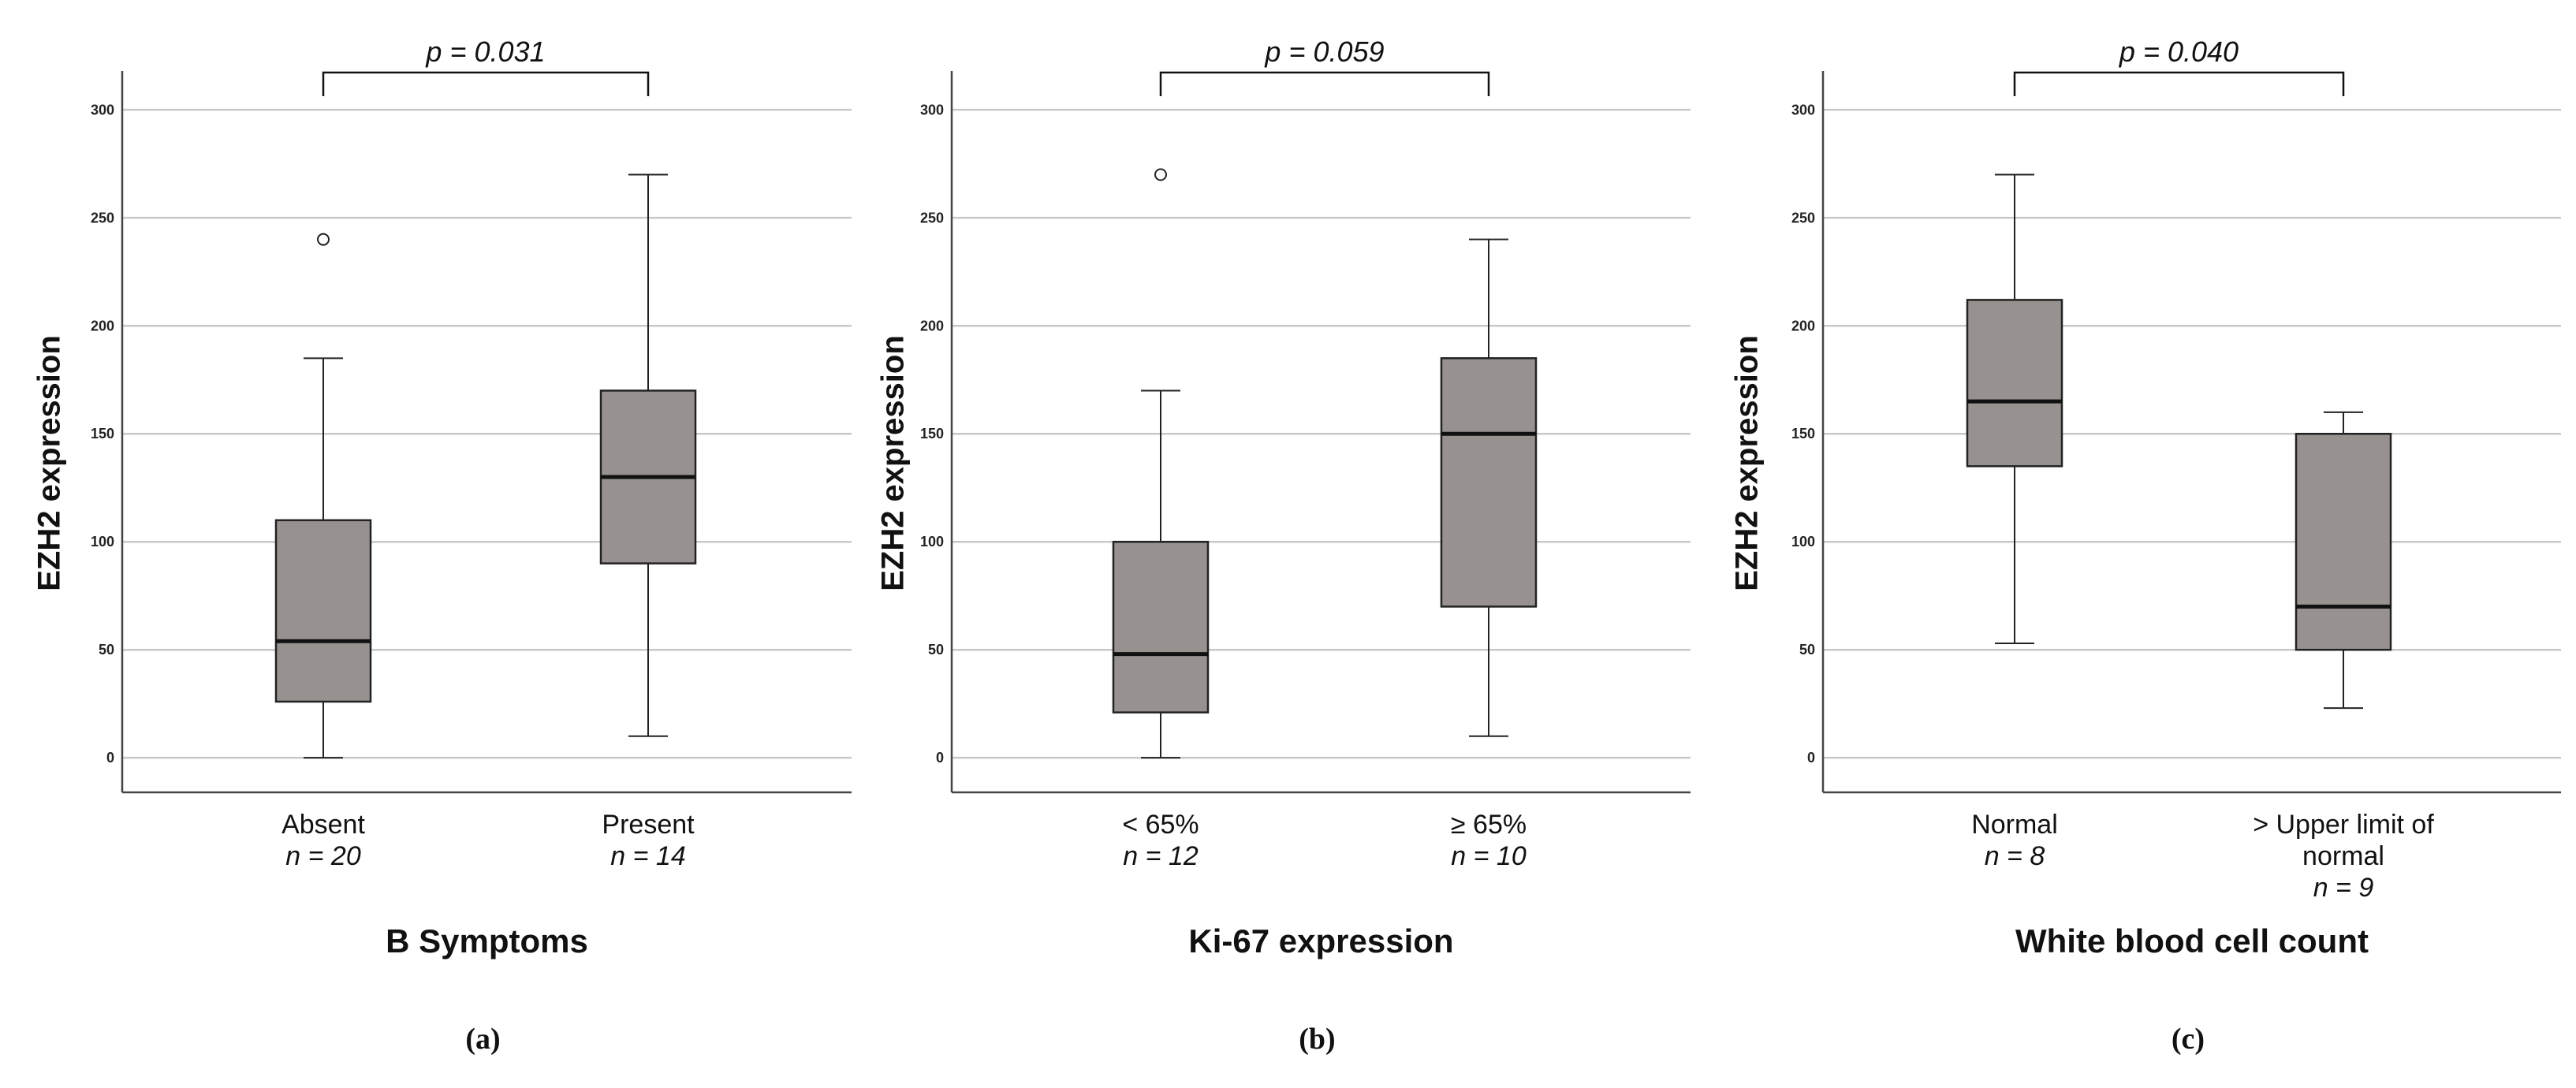 The image size is (2576, 1088). What do you see at coordinates (648, 856) in the screenshot?
I see `n-label: n = 14` at bounding box center [648, 856].